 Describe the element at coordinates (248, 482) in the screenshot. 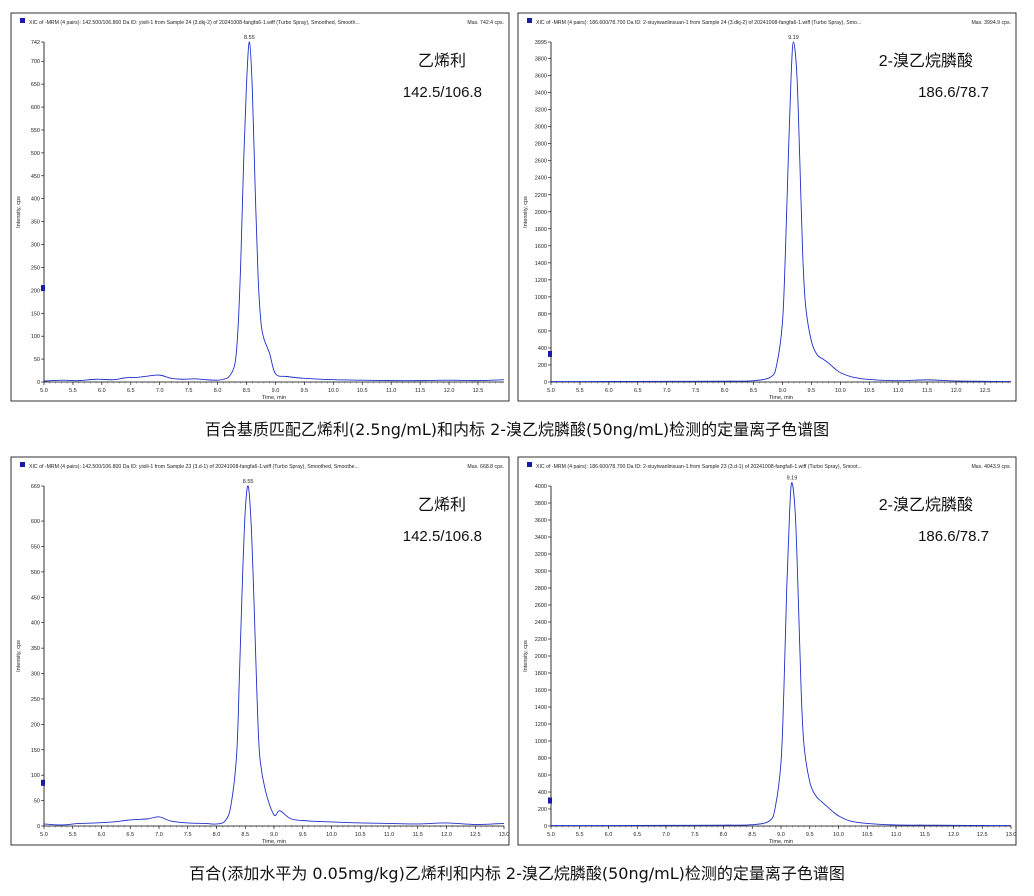

I see `peak-retention-label: 8.55` at that location.